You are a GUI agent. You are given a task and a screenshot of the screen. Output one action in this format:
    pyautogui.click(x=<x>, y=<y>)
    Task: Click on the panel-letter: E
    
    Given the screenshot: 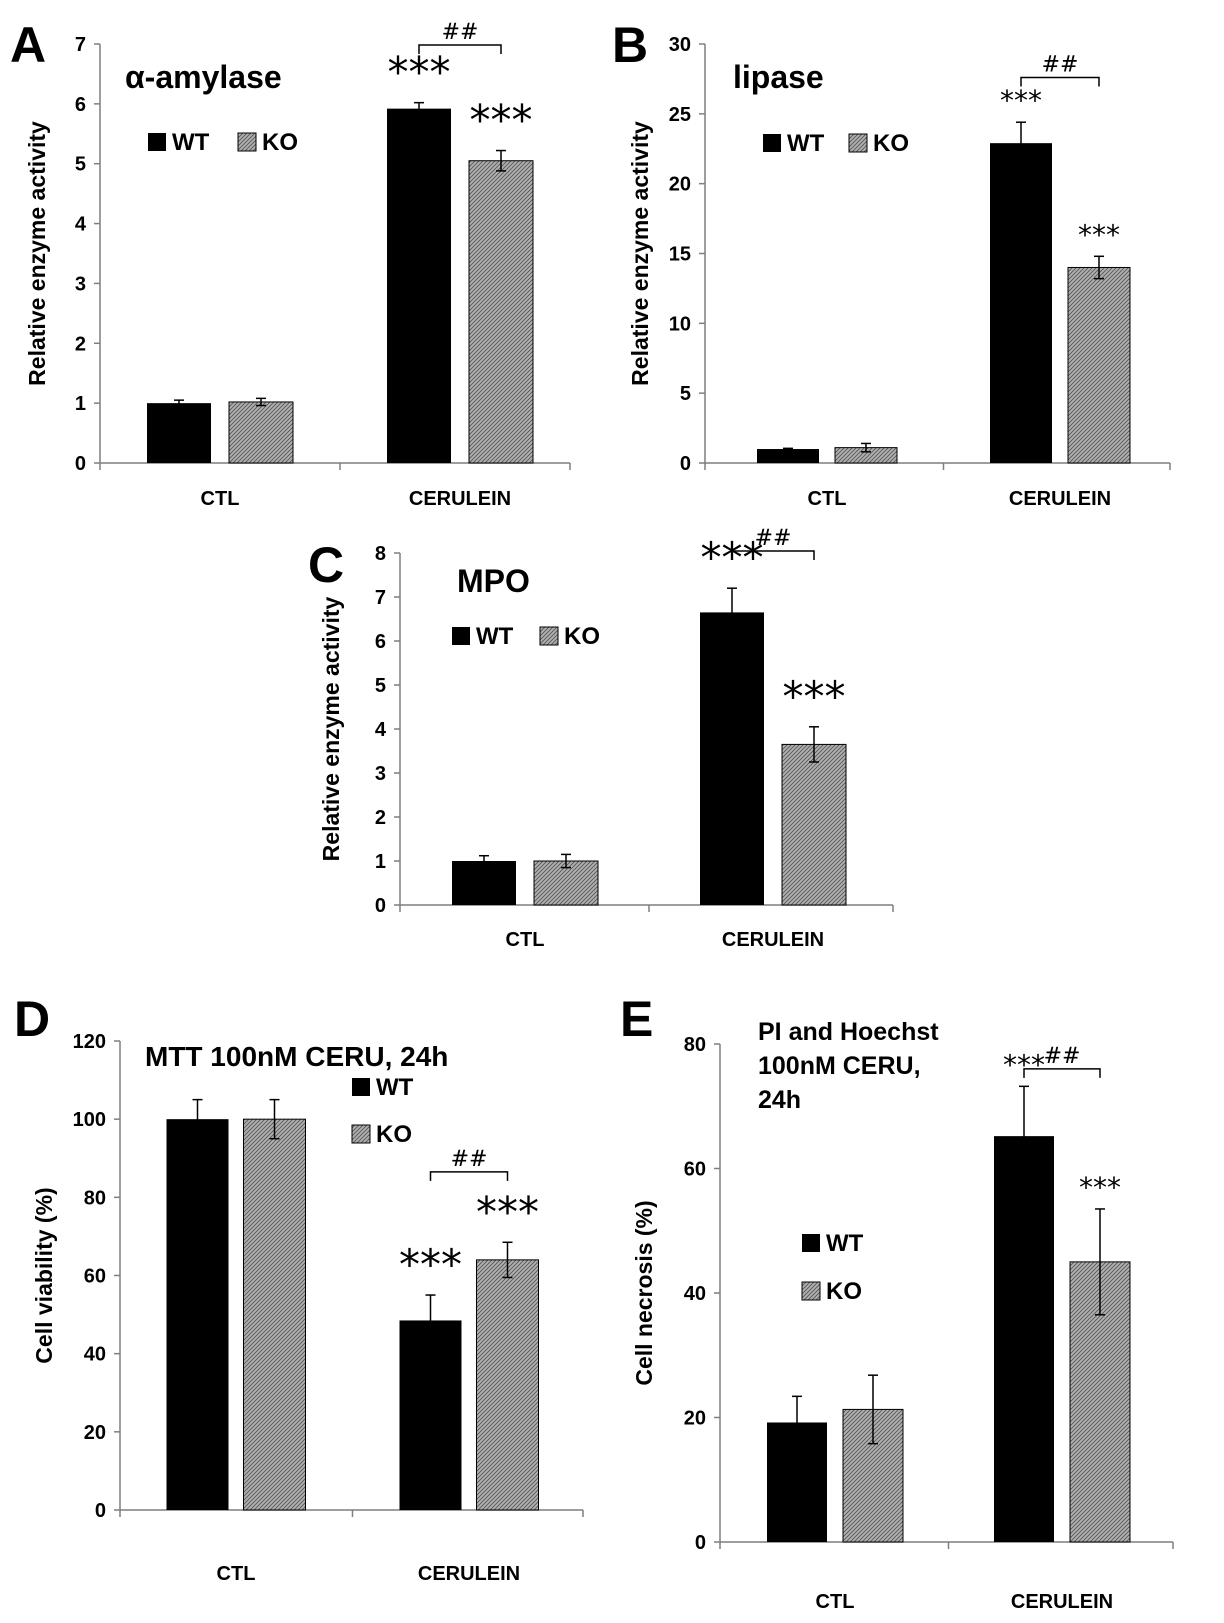 What is the action you would take?
    pyautogui.click(x=636, y=1019)
    